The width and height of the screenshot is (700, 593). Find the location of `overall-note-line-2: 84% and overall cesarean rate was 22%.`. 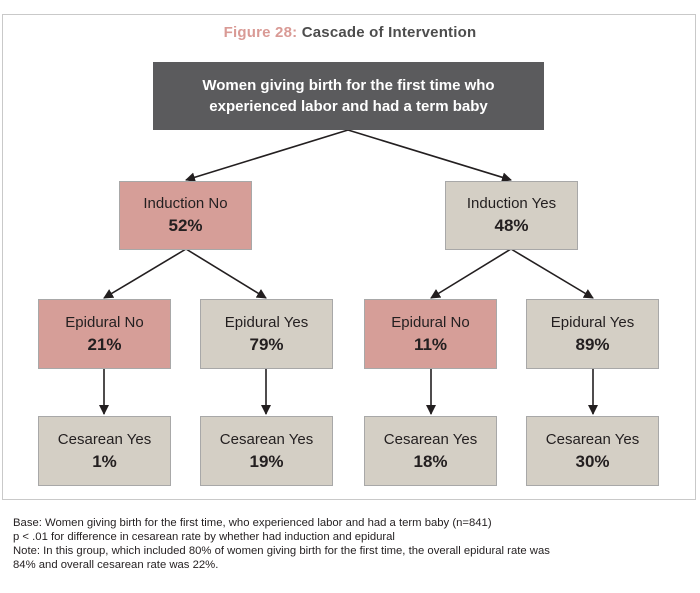

overall-note-line-2: 84% and overall cesarean rate was 22%. is located at coordinates (116, 565).